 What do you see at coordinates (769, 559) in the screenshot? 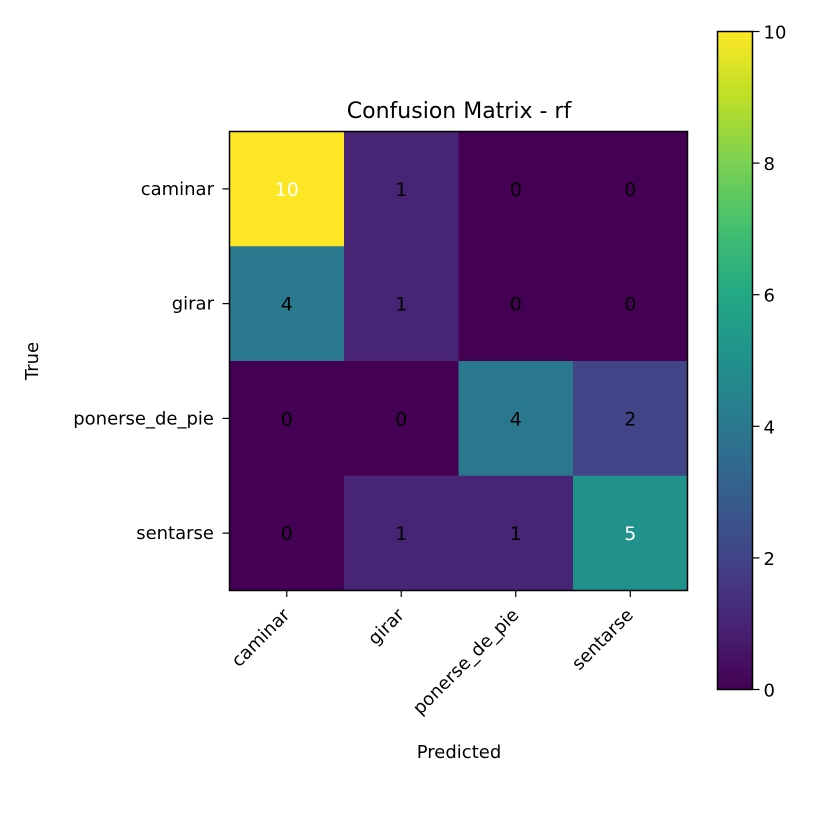
I see `colorbar-tick-label: 2` at bounding box center [769, 559].